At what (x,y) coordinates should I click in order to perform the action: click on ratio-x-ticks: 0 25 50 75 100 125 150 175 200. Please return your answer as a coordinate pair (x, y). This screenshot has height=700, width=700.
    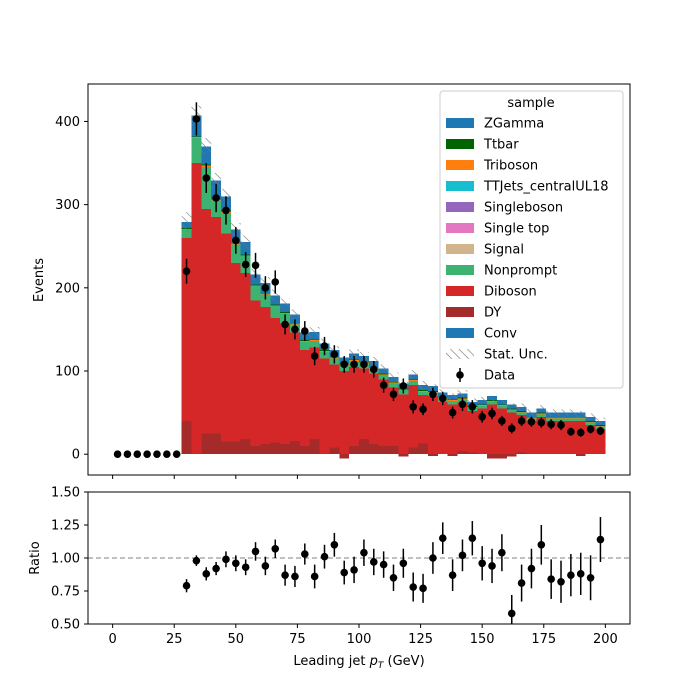
    Looking at the image, I should click on (363, 635).